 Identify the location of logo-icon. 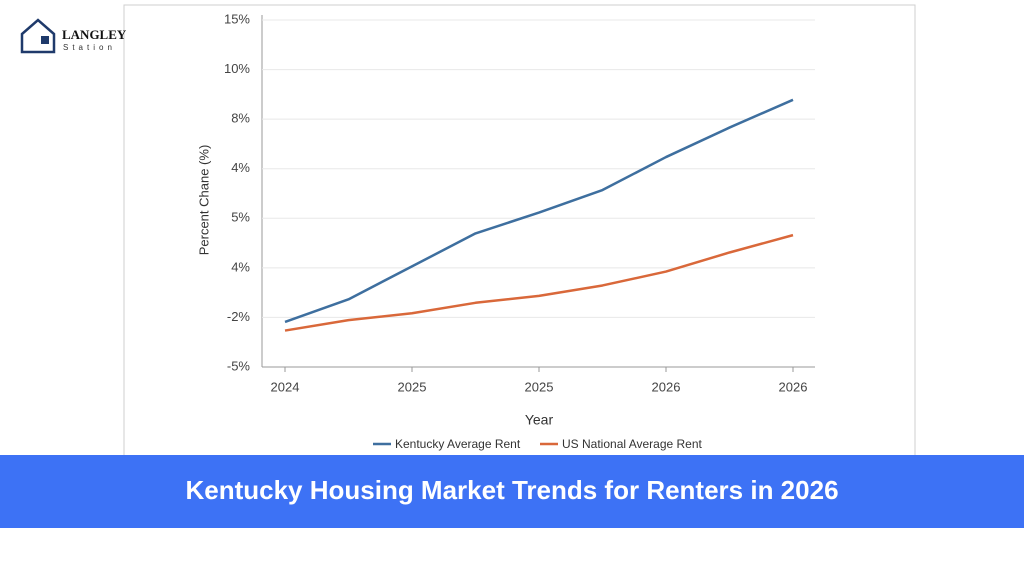
(38, 36).